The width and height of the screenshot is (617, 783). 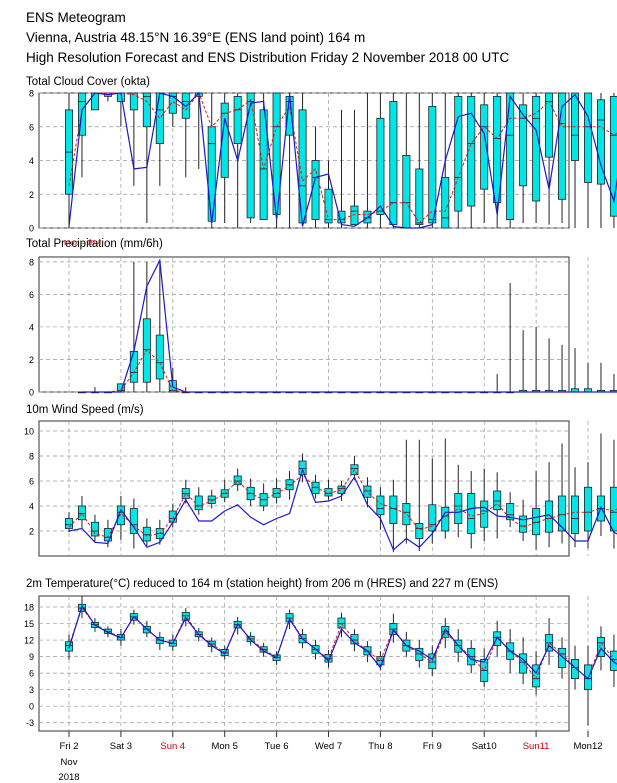 What do you see at coordinates (484, 746) in the screenshot?
I see `x-day-label: Sat10` at bounding box center [484, 746].